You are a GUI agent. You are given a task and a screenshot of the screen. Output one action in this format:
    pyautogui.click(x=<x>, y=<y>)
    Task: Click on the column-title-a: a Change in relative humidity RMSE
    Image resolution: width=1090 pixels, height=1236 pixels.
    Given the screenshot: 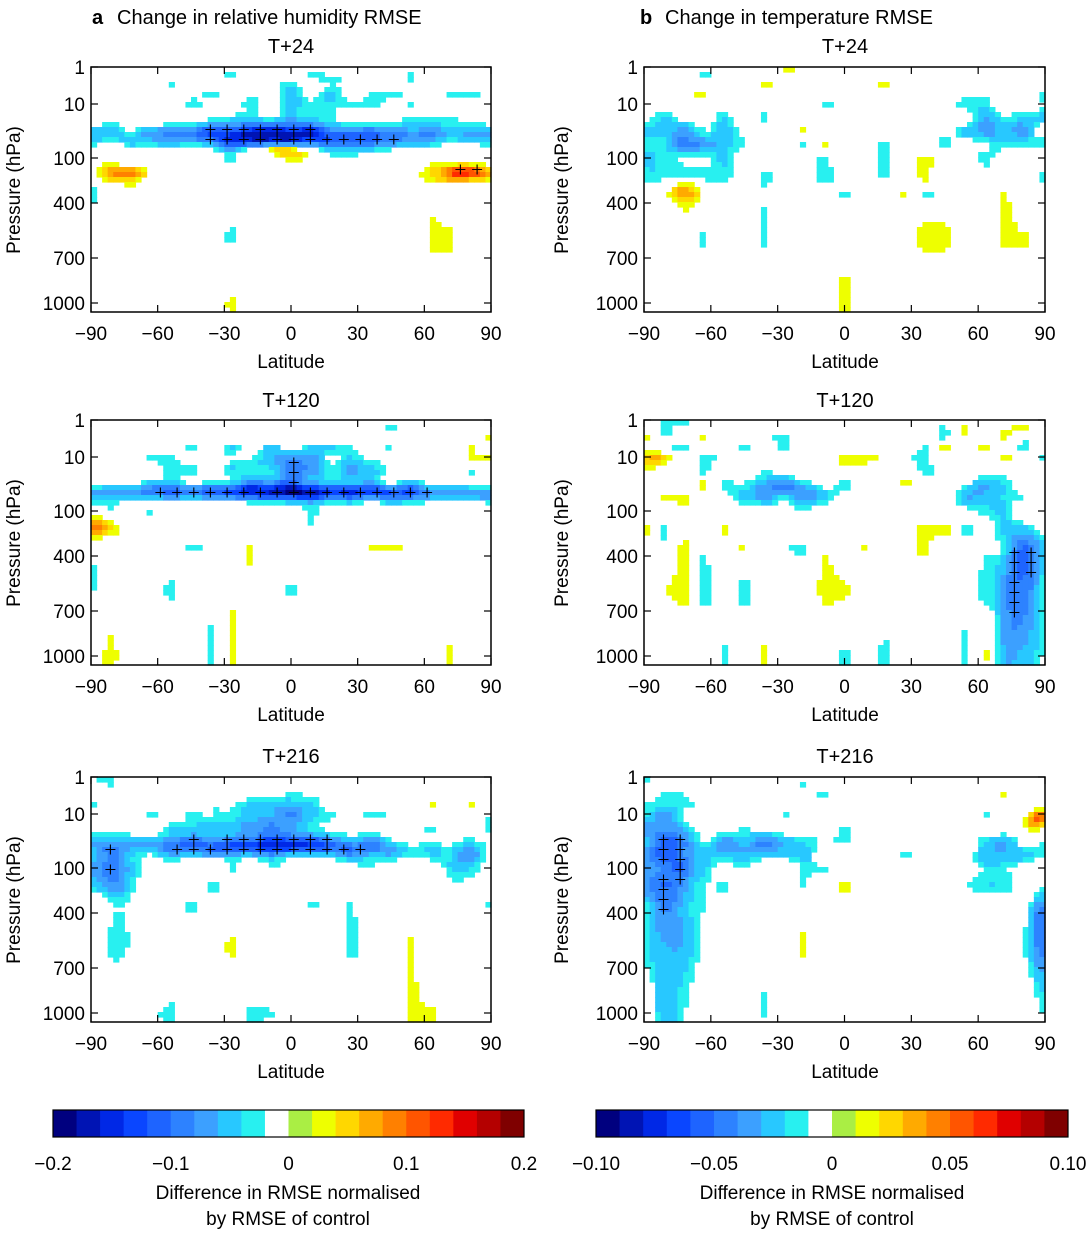 What is the action you would take?
    pyautogui.click(x=257, y=18)
    